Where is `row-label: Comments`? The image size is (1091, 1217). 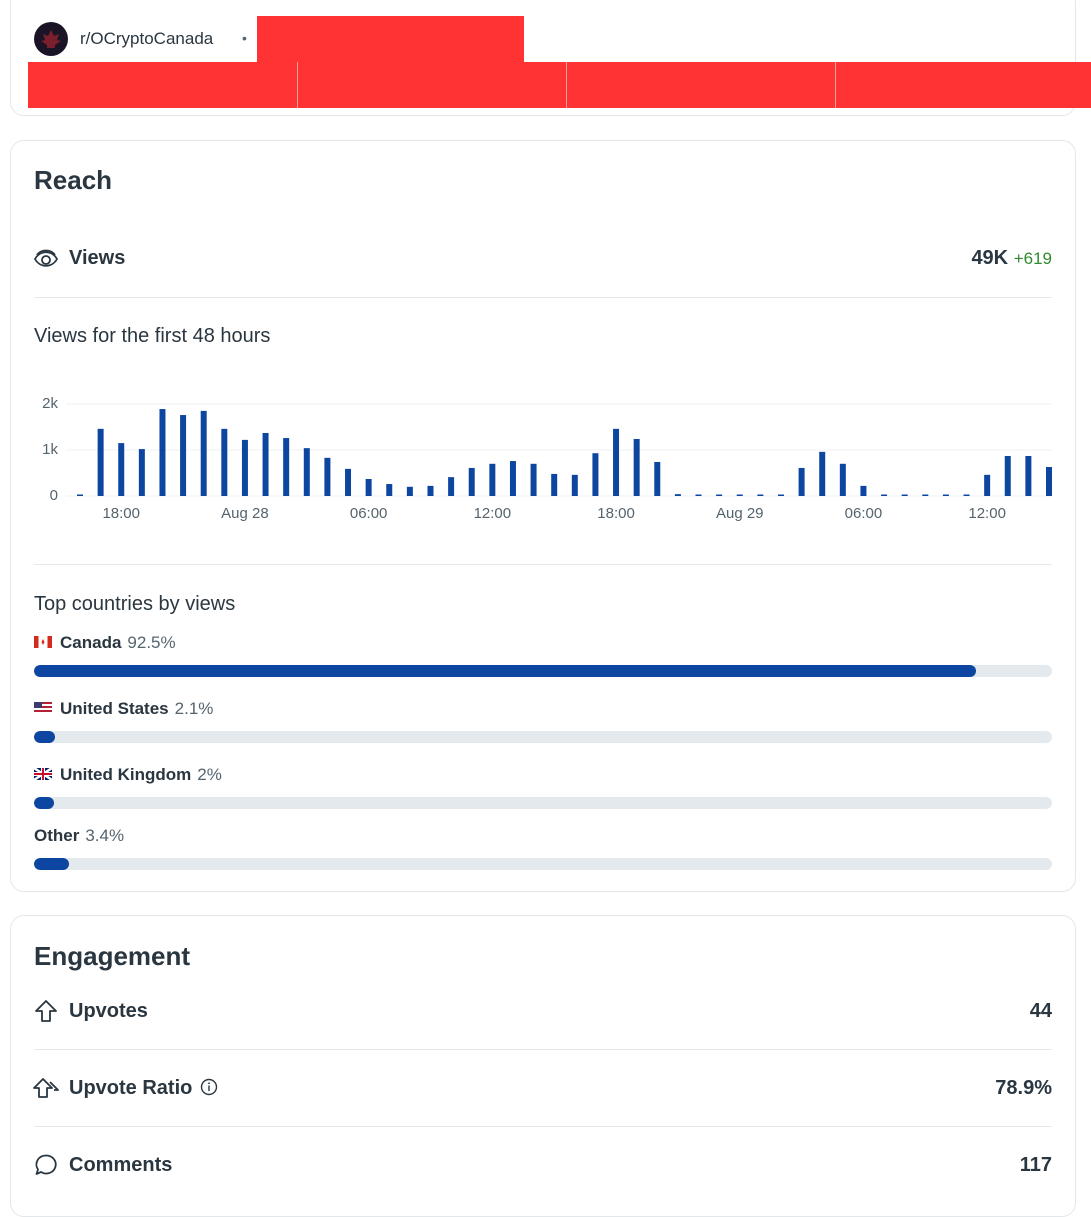 row-label: Comments is located at coordinates (121, 1165).